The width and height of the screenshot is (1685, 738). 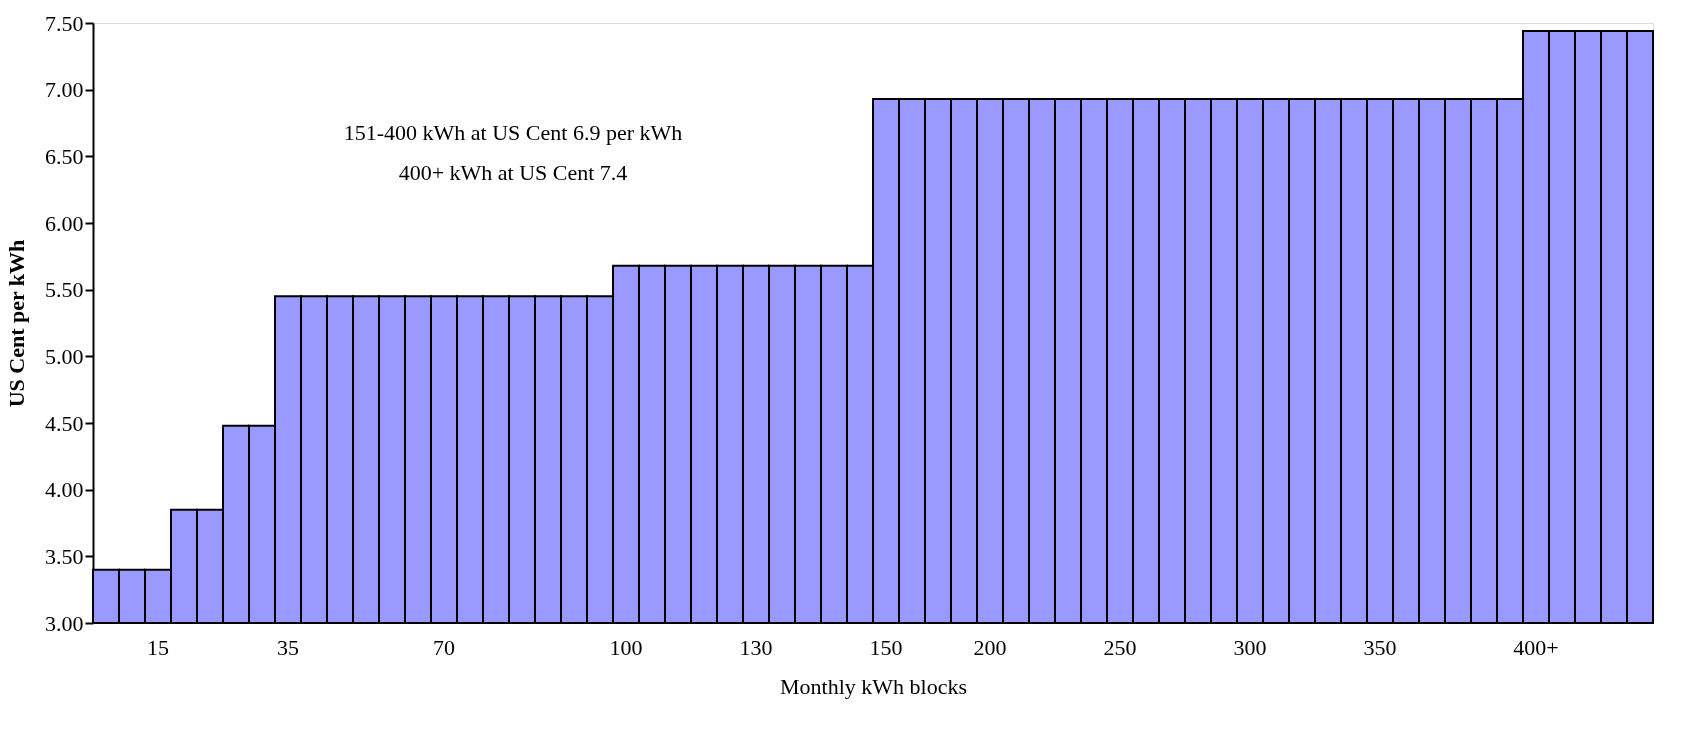 I want to click on y-tick-label: 3.00, so click(x=64, y=623).